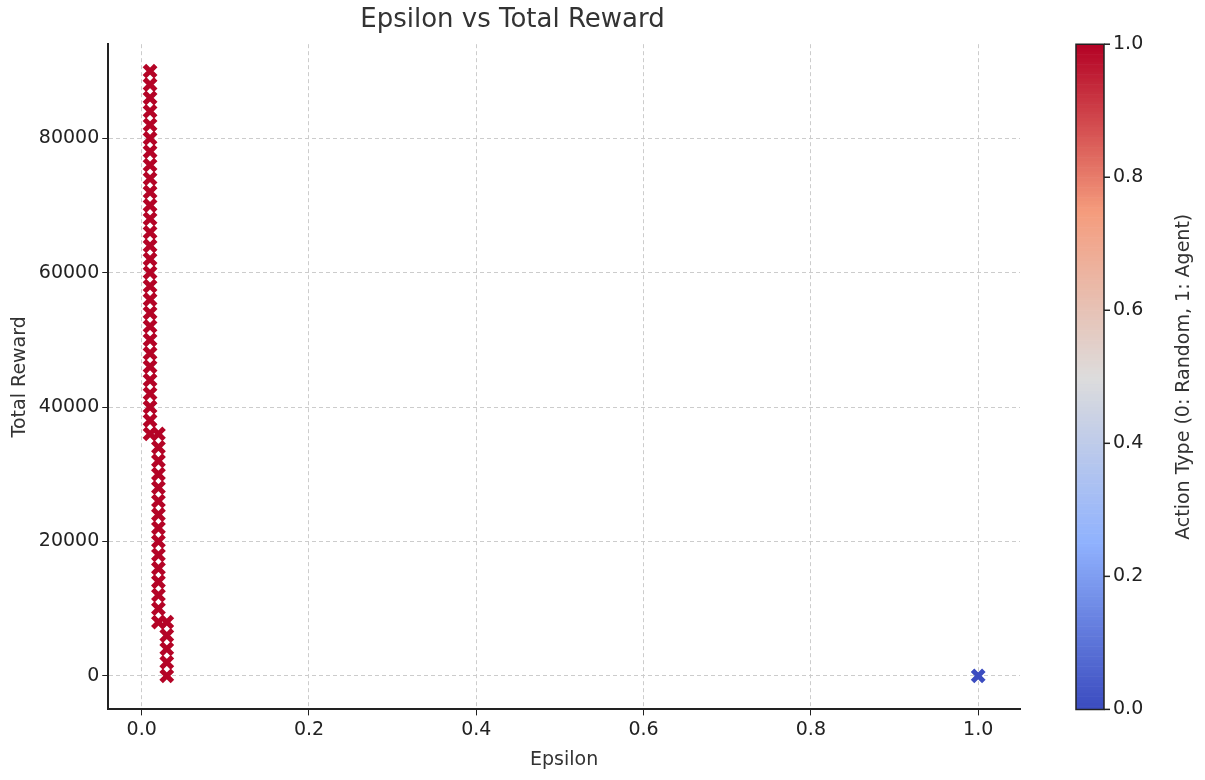 The height and width of the screenshot is (780, 1205). Describe the element at coordinates (810, 727) in the screenshot. I see `x-tick-label: 0.8` at that location.